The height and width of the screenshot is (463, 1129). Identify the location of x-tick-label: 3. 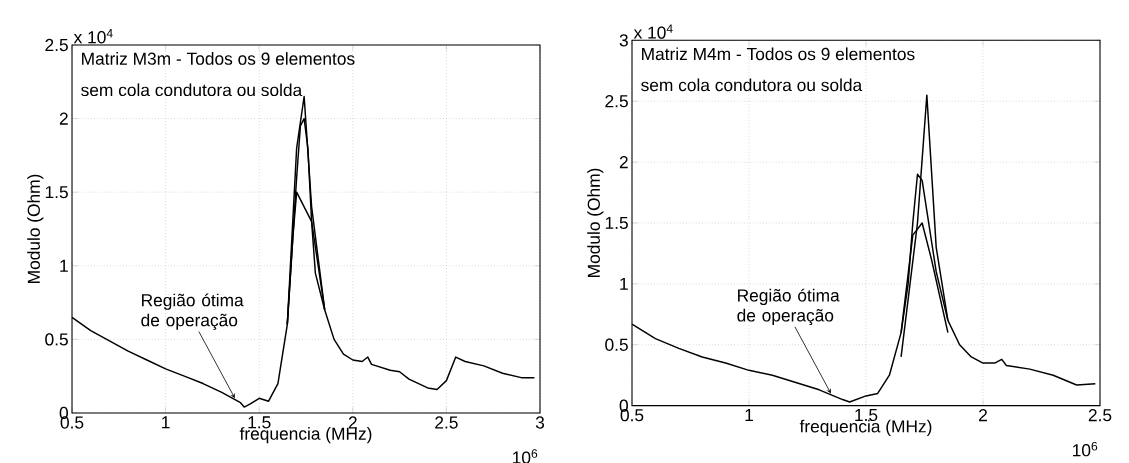
(540, 422).